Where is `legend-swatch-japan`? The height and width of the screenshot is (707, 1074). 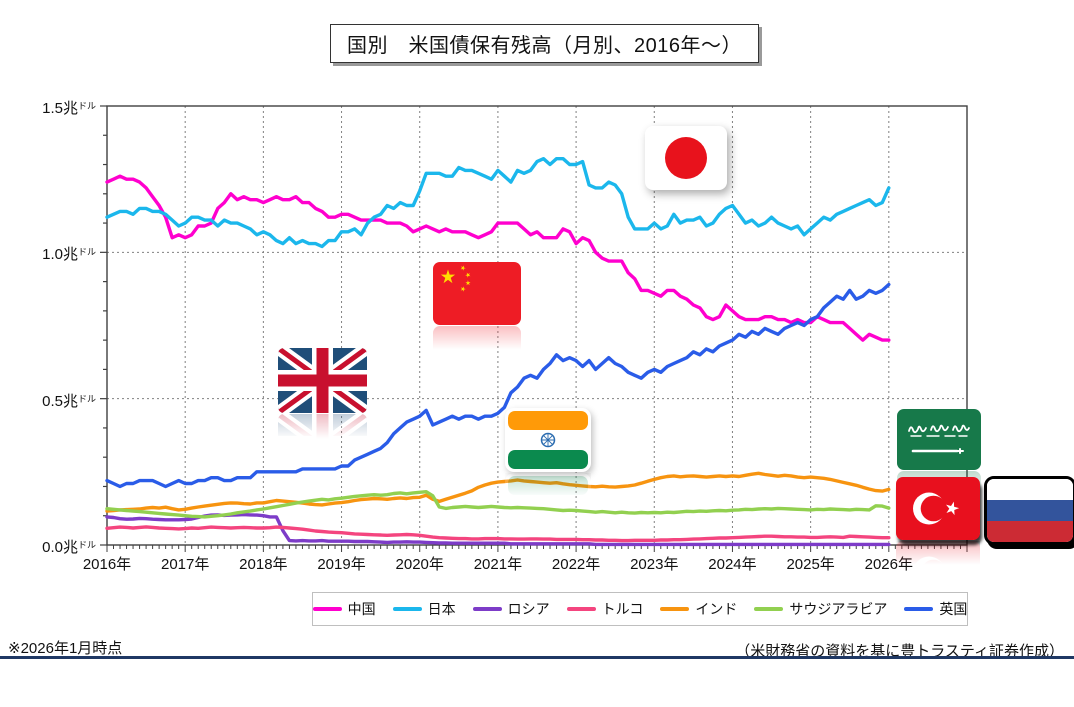
legend-swatch-japan is located at coordinates (407, 609).